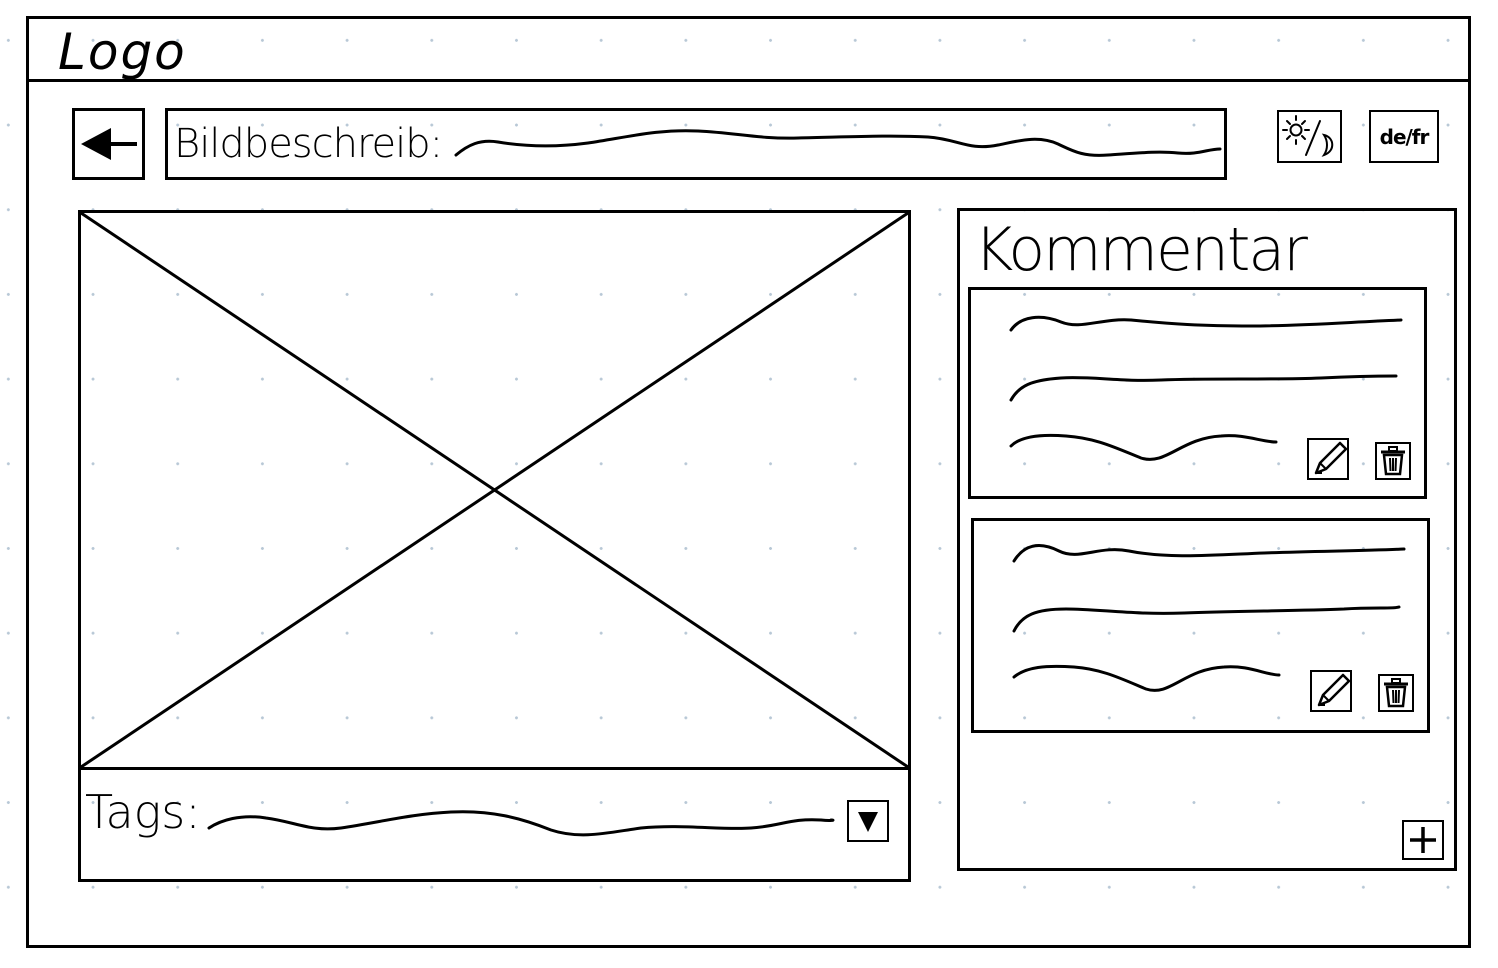  What do you see at coordinates (1307, 135) in the screenshot?
I see `sun-moon-icon` at bounding box center [1307, 135].